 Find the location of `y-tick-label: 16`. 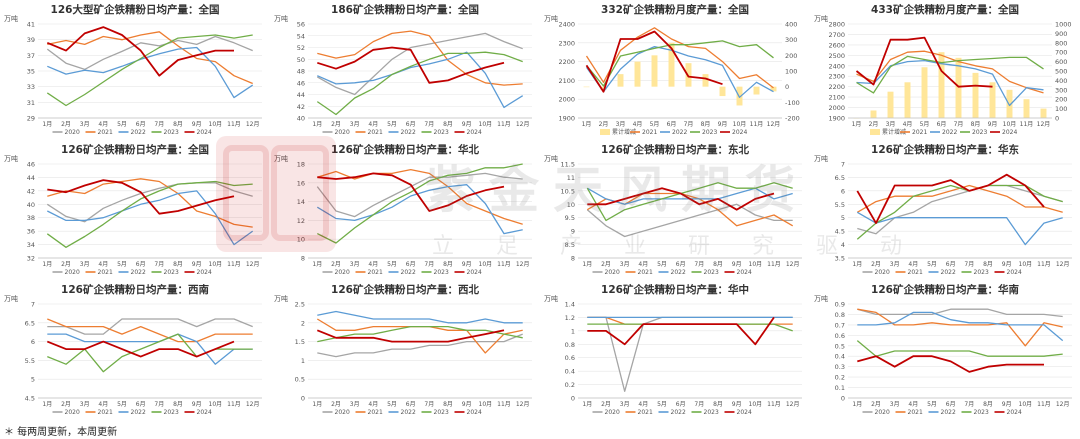

y-tick-label: 16 is located at coordinates (301, 183).